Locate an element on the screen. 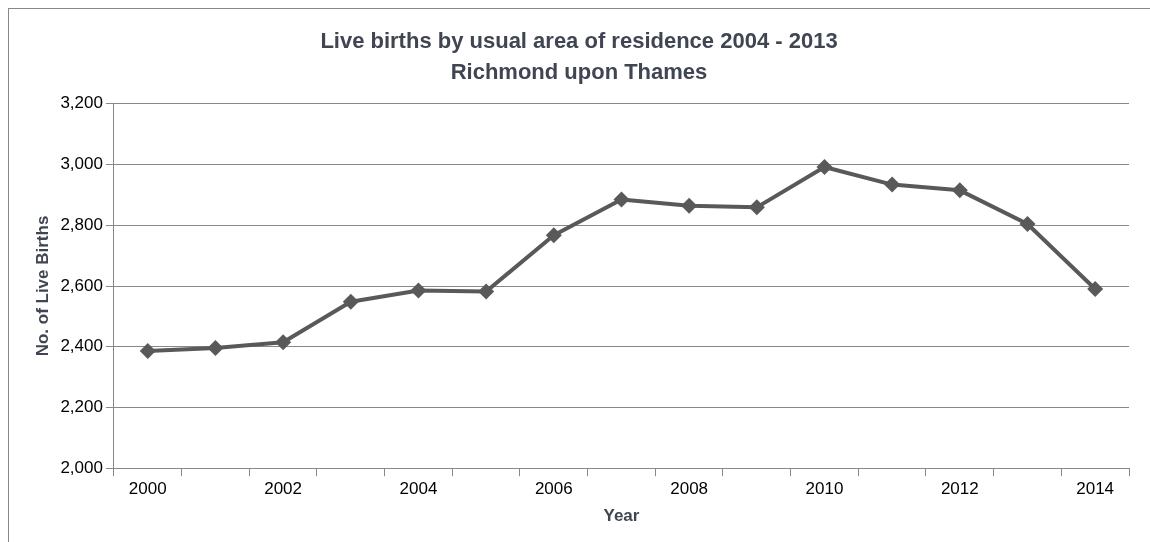  x-tick-label: 2006 is located at coordinates (553, 489).